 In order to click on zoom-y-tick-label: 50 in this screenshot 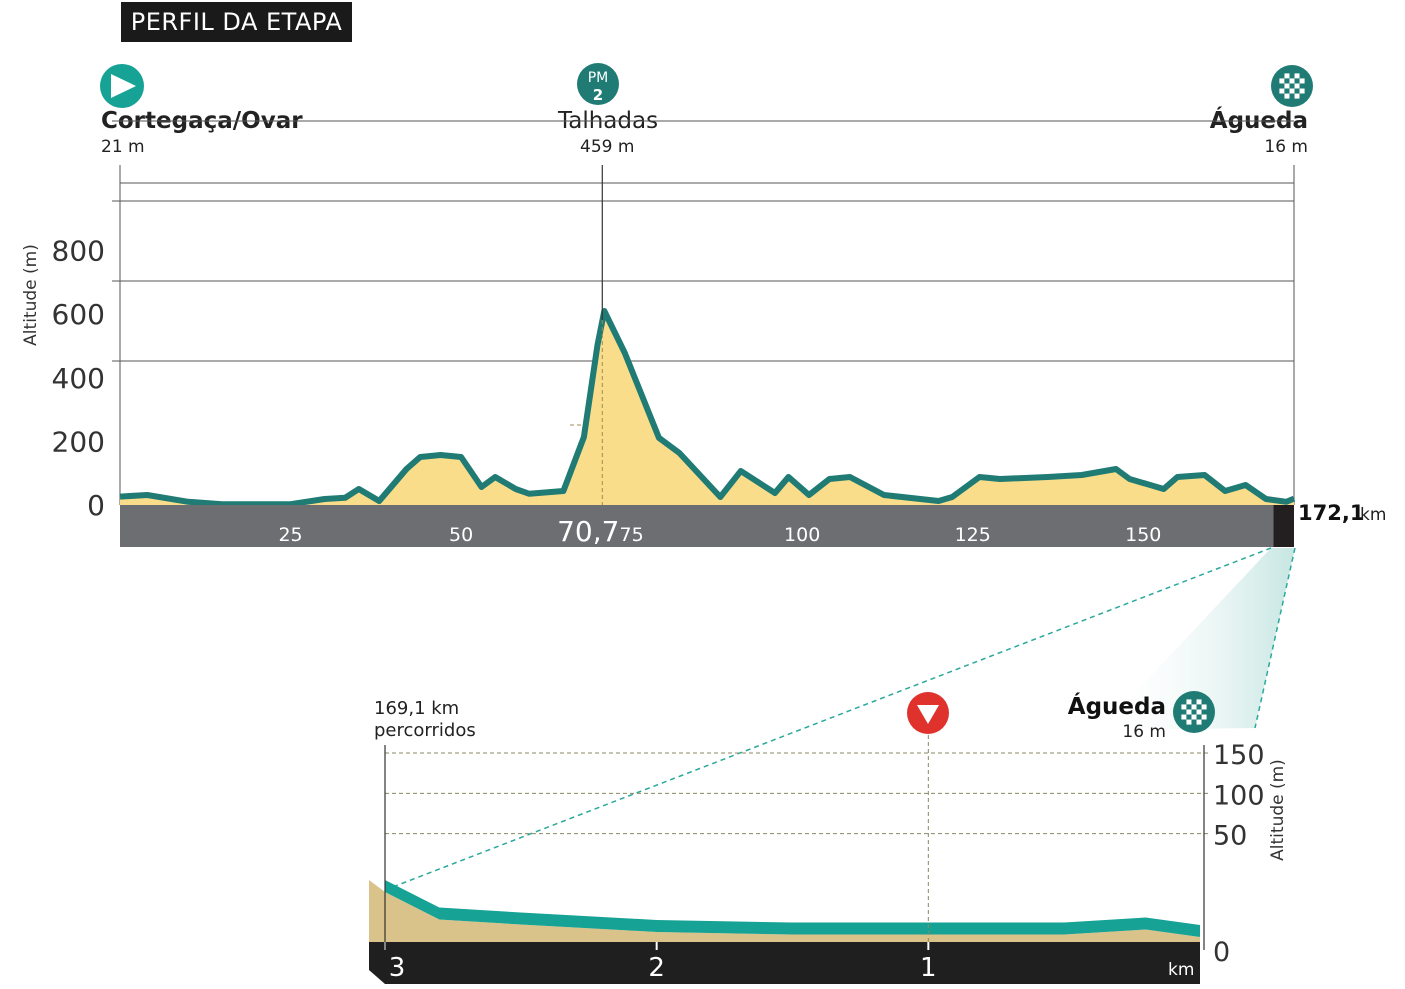, I will do `click(1230, 836)`.